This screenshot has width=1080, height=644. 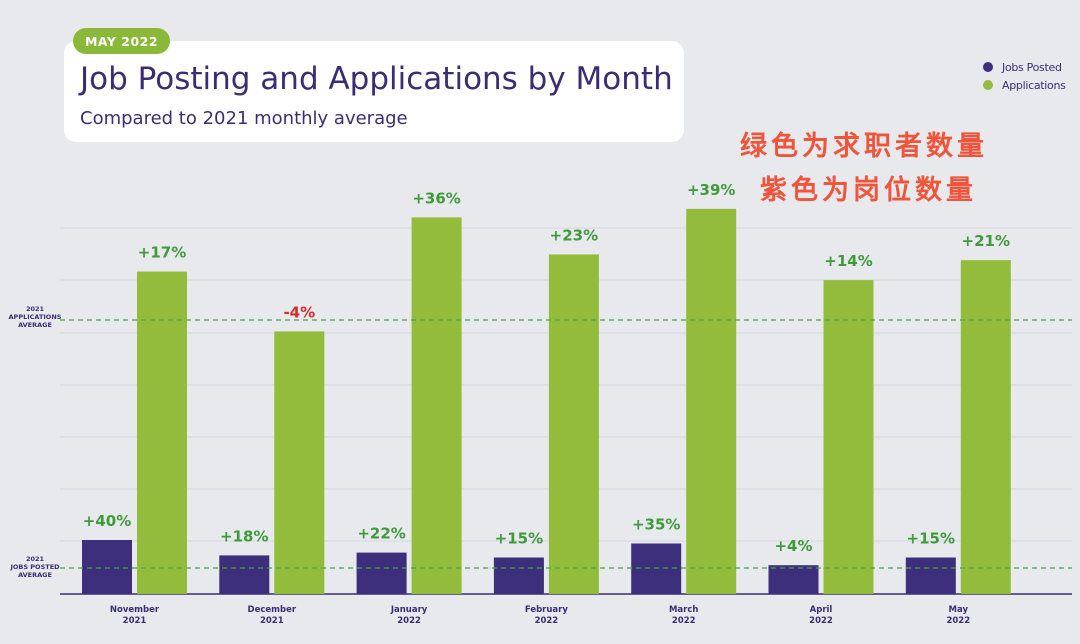 I want to click on data-label-jobs-posted: +18%, so click(x=244, y=536).